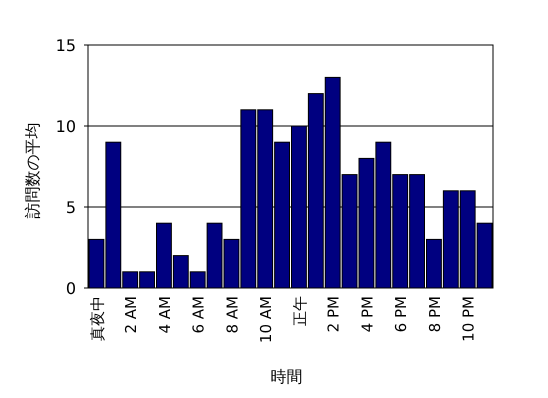  What do you see at coordinates (32, 170) in the screenshot?
I see `y-axis-title: 訪問数の平均` at bounding box center [32, 170].